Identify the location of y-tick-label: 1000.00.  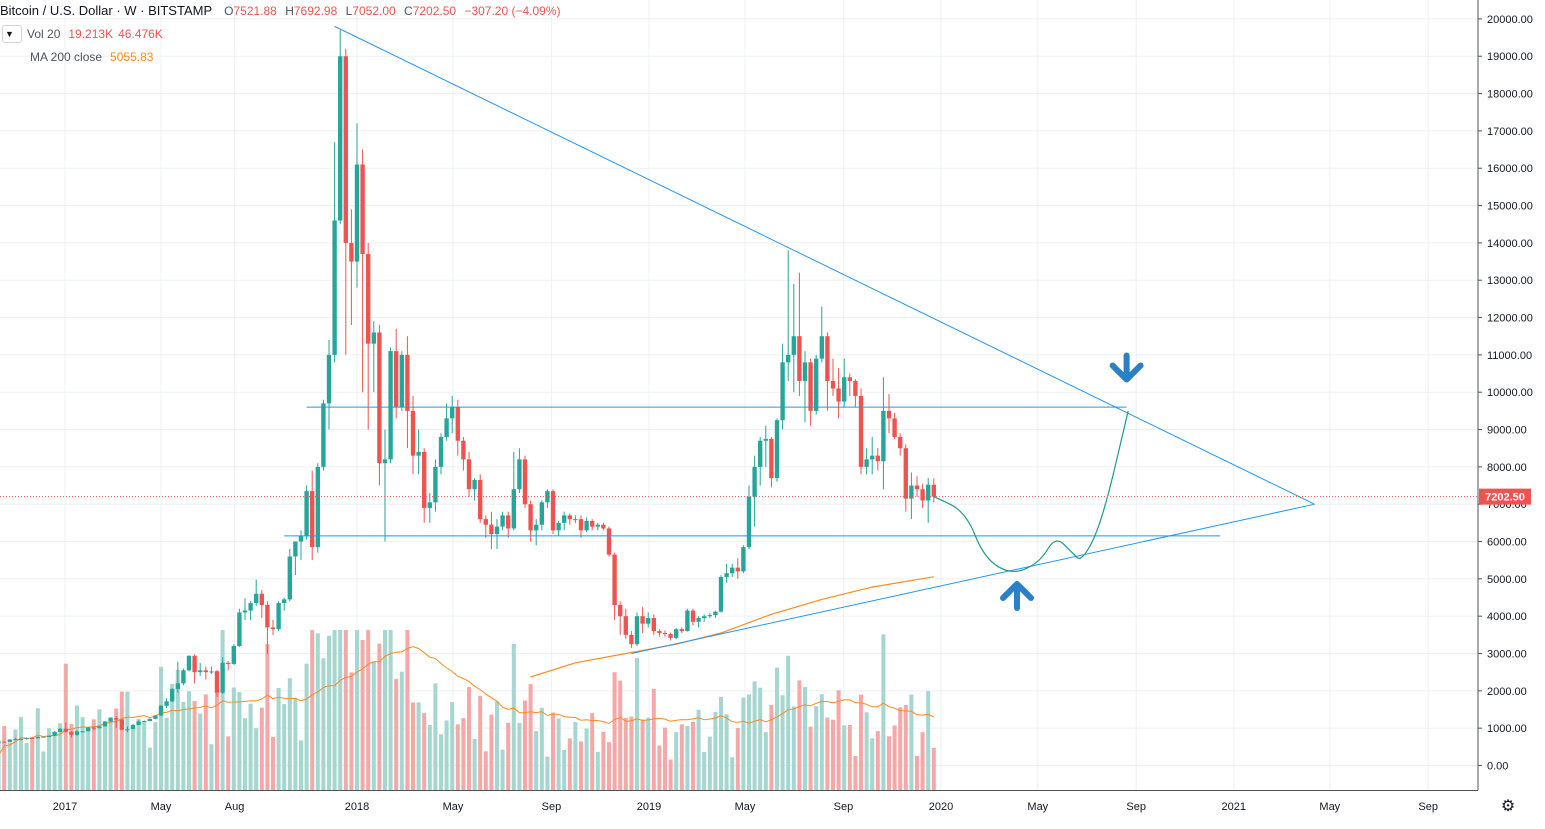
(1507, 729).